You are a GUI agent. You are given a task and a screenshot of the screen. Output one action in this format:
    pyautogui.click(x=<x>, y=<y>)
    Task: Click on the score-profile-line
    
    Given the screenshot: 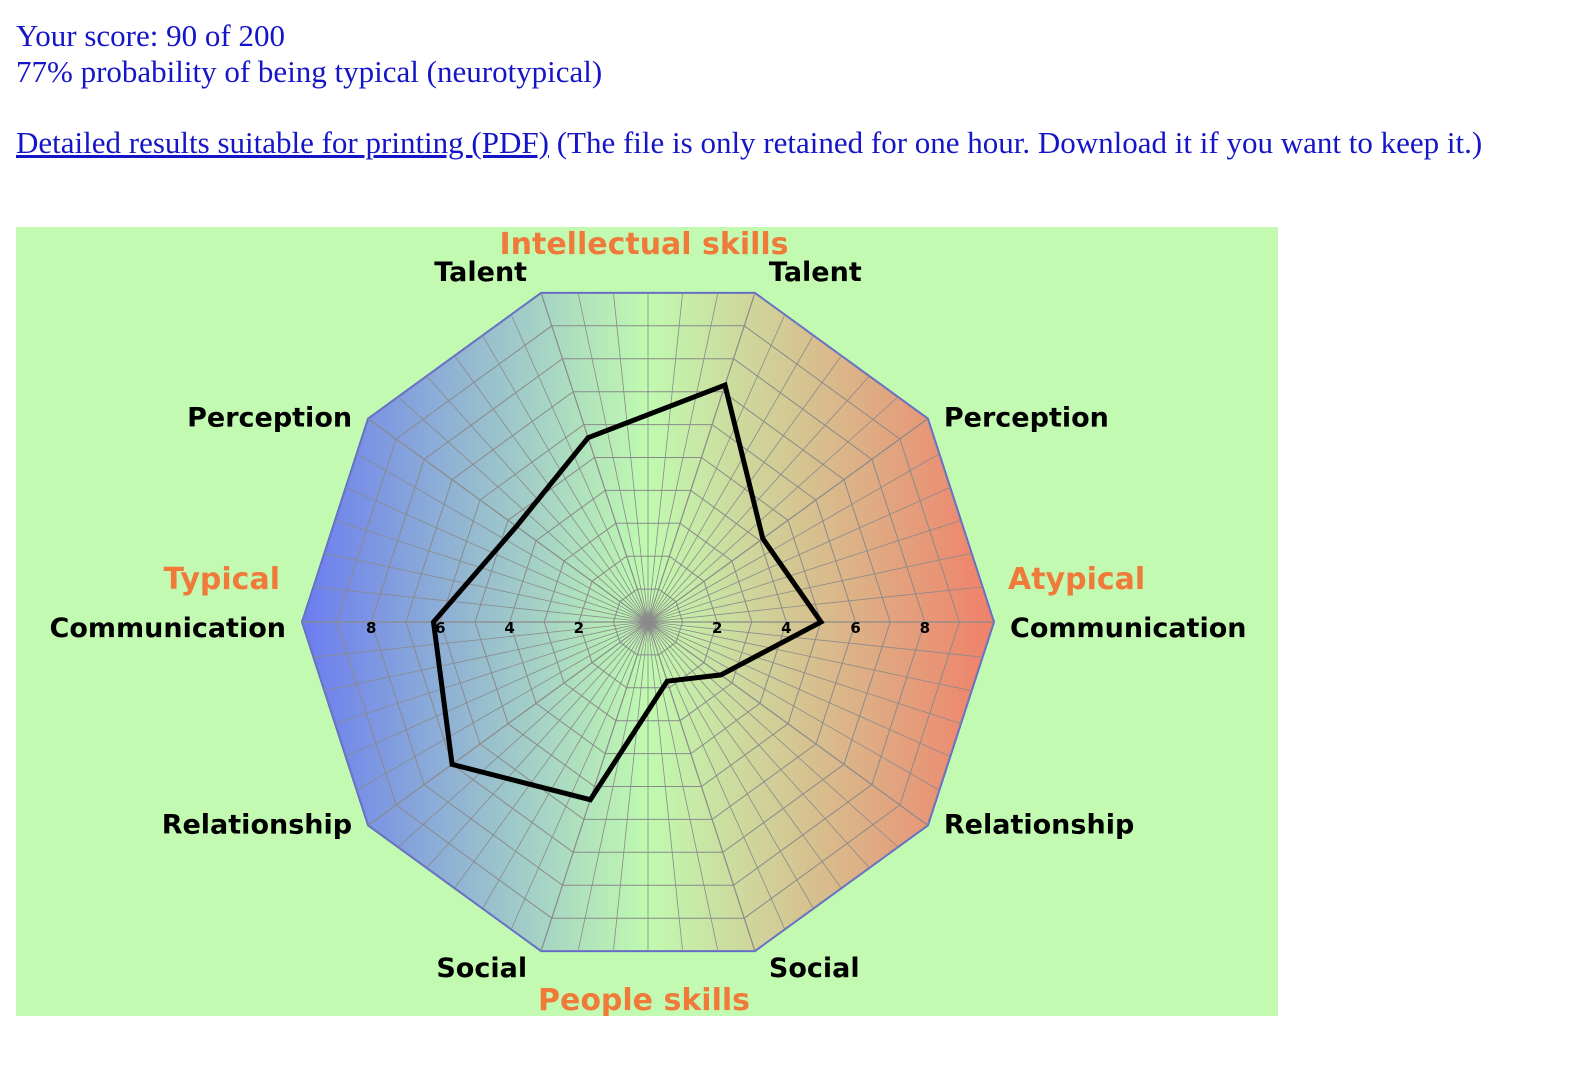 What is the action you would take?
    pyautogui.click(x=627, y=592)
    